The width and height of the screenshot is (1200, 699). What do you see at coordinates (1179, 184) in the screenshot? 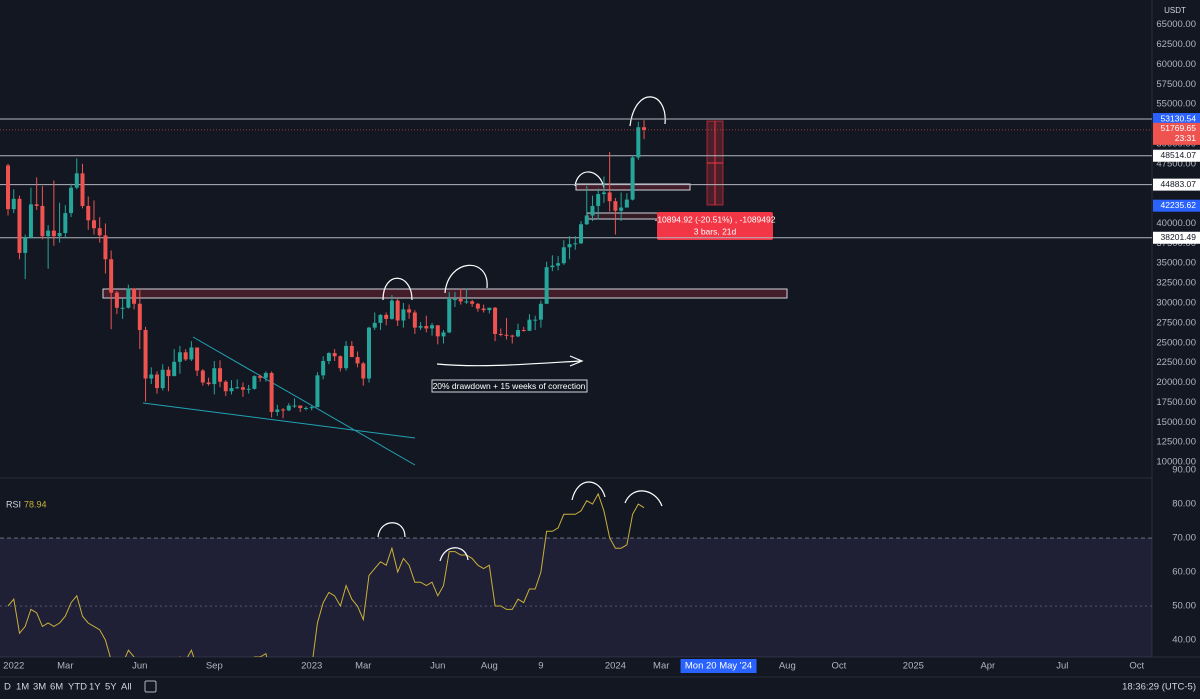
I see `level-tag: 44883.07` at bounding box center [1179, 184].